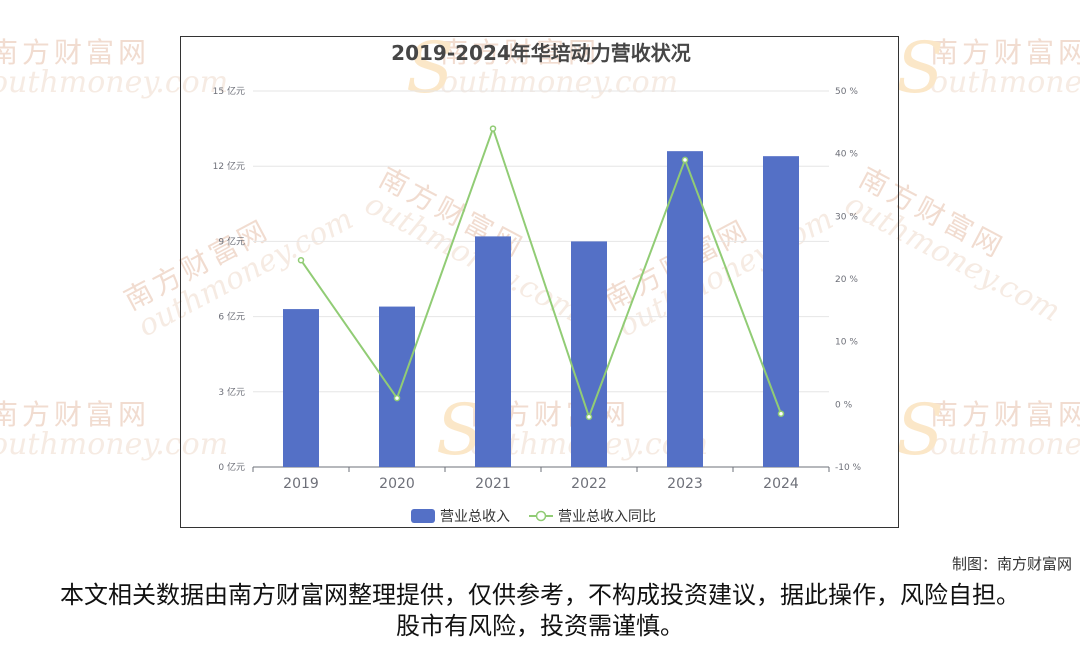 The image size is (1080, 646). I want to click on y-left-tick-label: 3 亿元, so click(231, 392).